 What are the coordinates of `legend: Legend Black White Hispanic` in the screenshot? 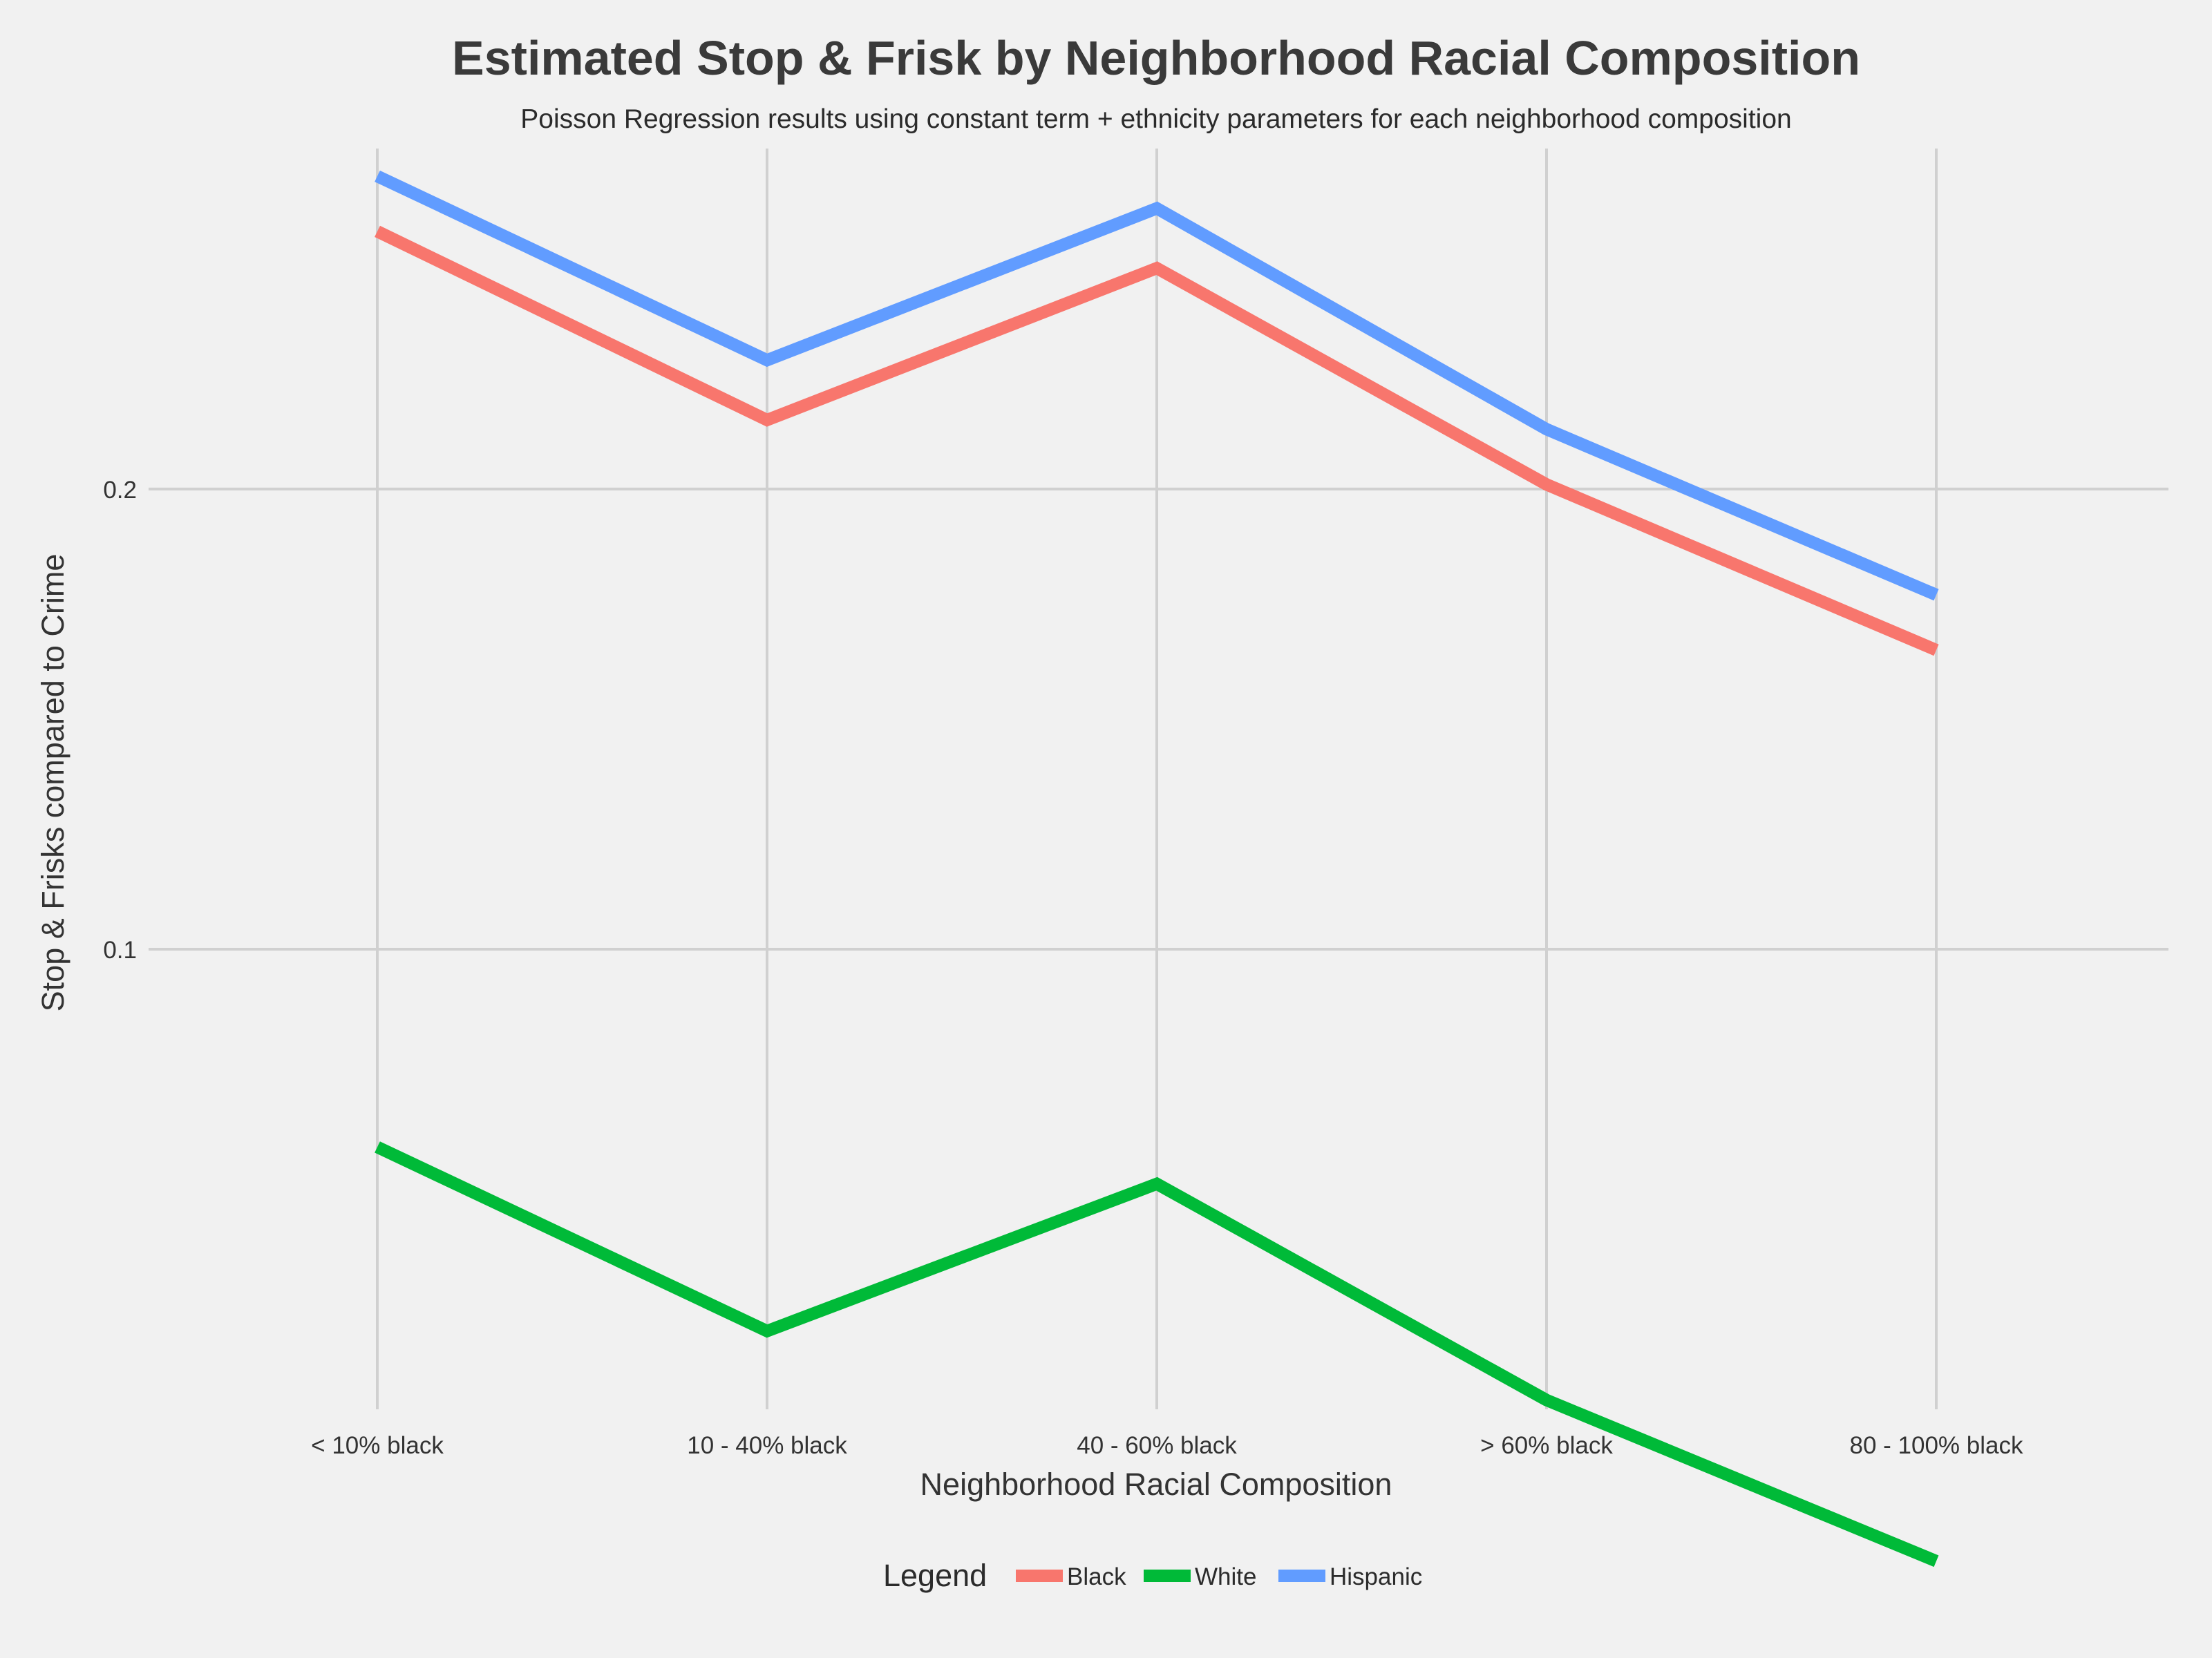 It's located at (1152, 1575).